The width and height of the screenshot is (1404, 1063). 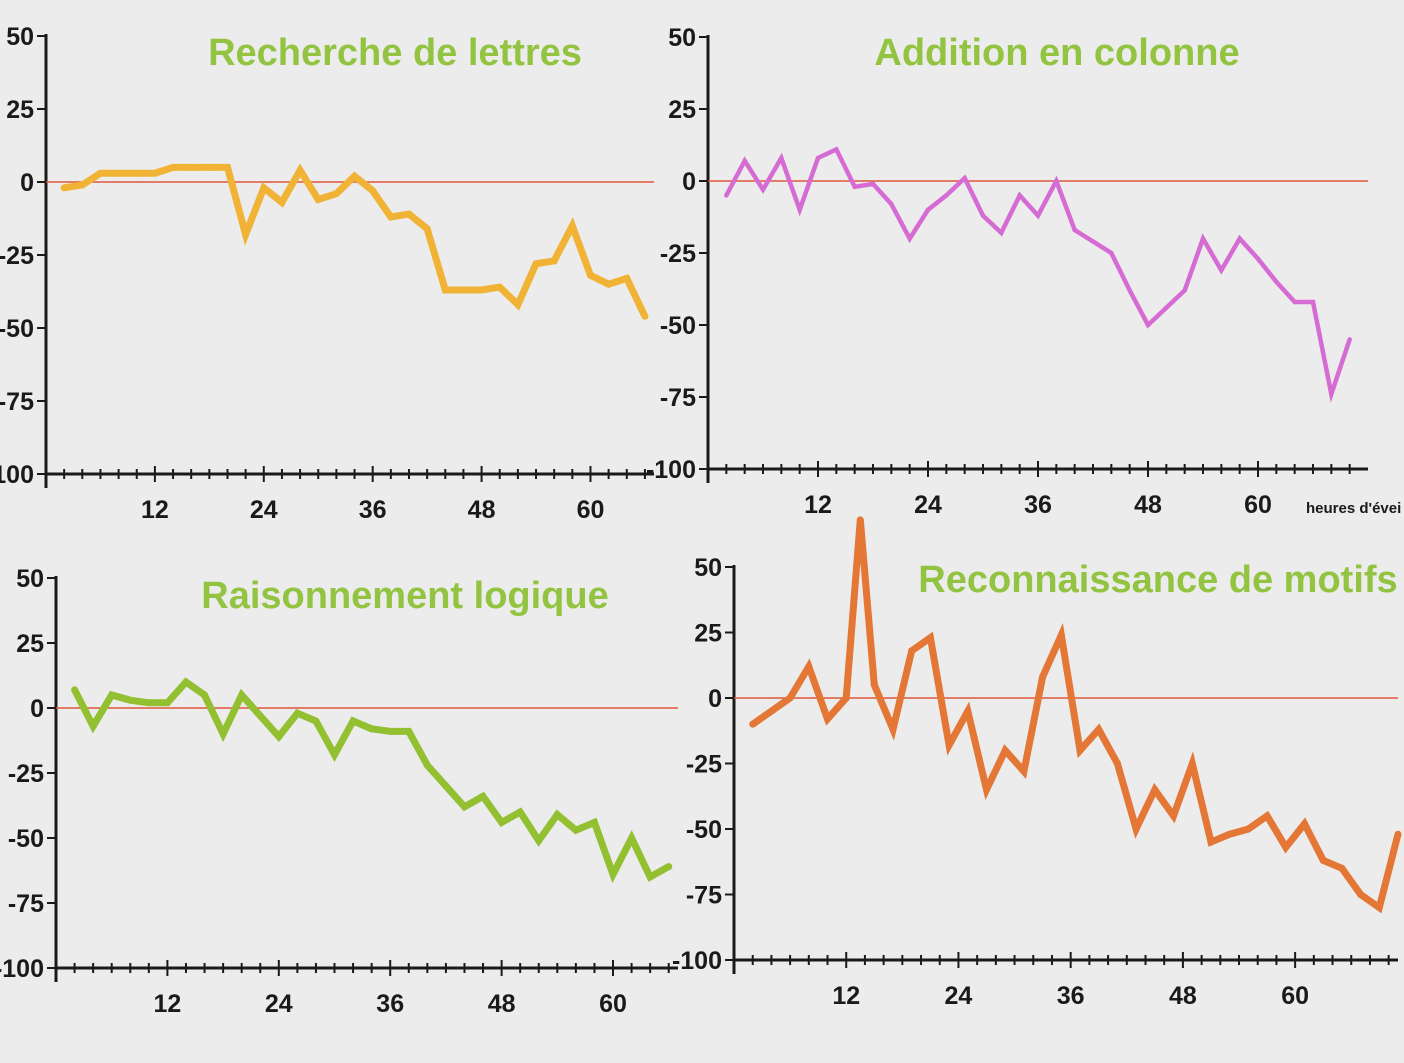 What do you see at coordinates (1056, 53) in the screenshot?
I see `chart-title: Addition en colonne` at bounding box center [1056, 53].